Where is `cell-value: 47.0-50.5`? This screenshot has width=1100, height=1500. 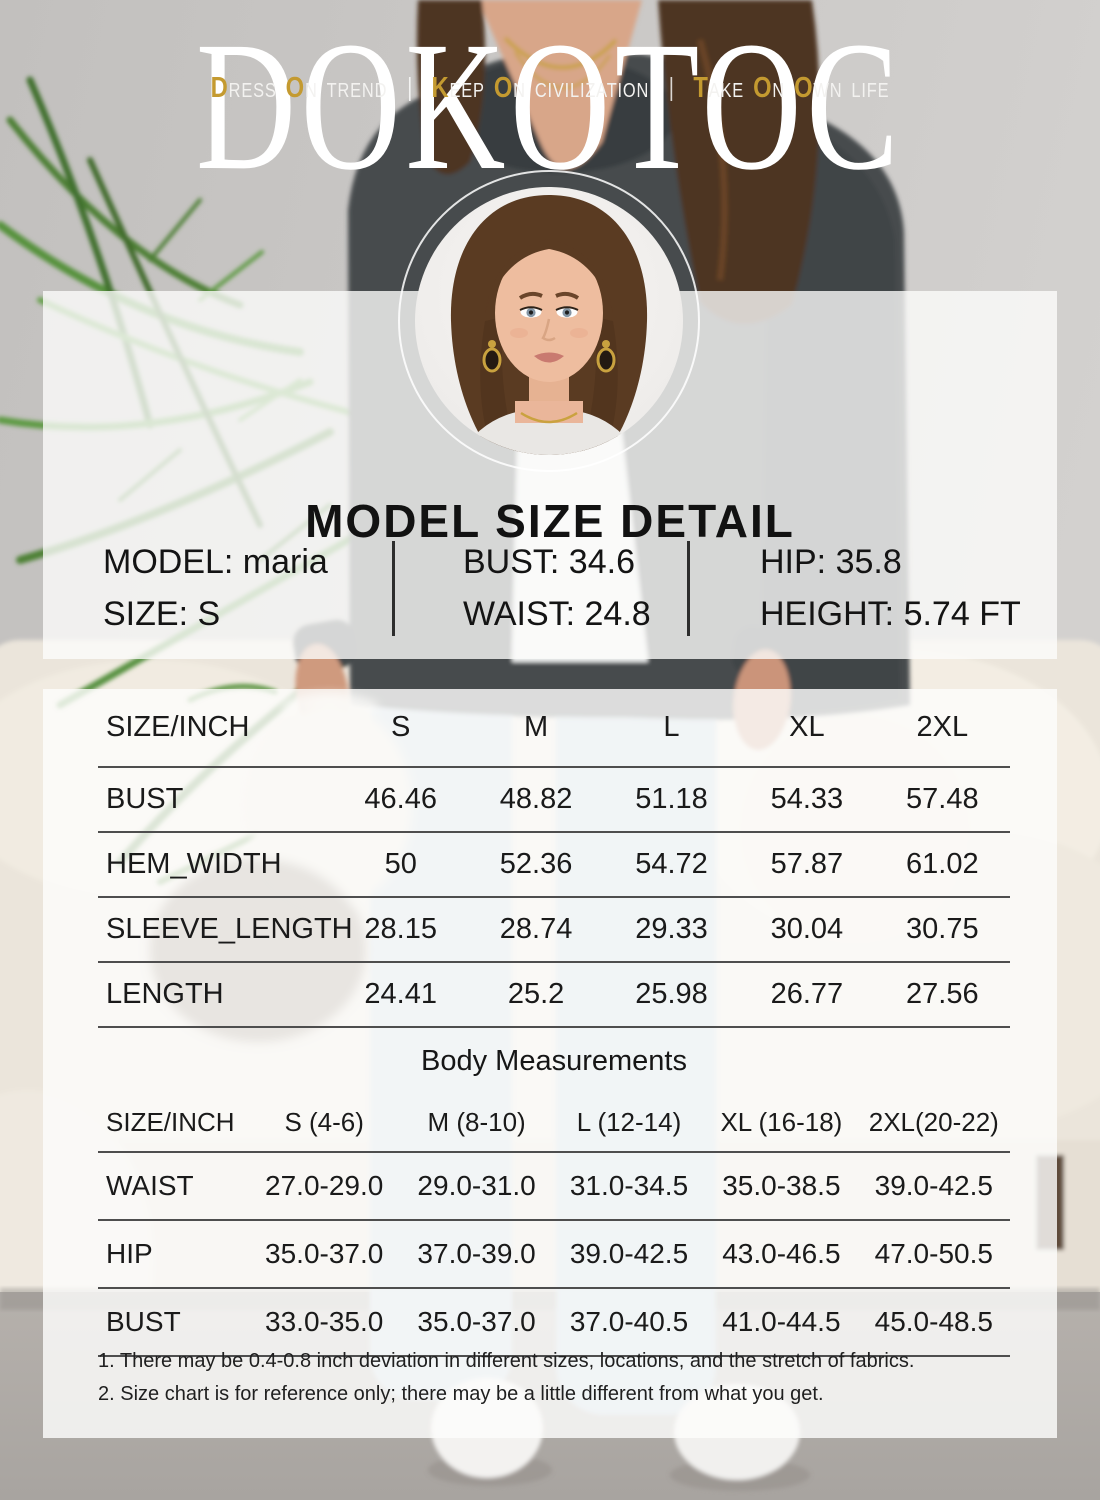
cell-value: 47.0-50.5 is located at coordinates (933, 1253).